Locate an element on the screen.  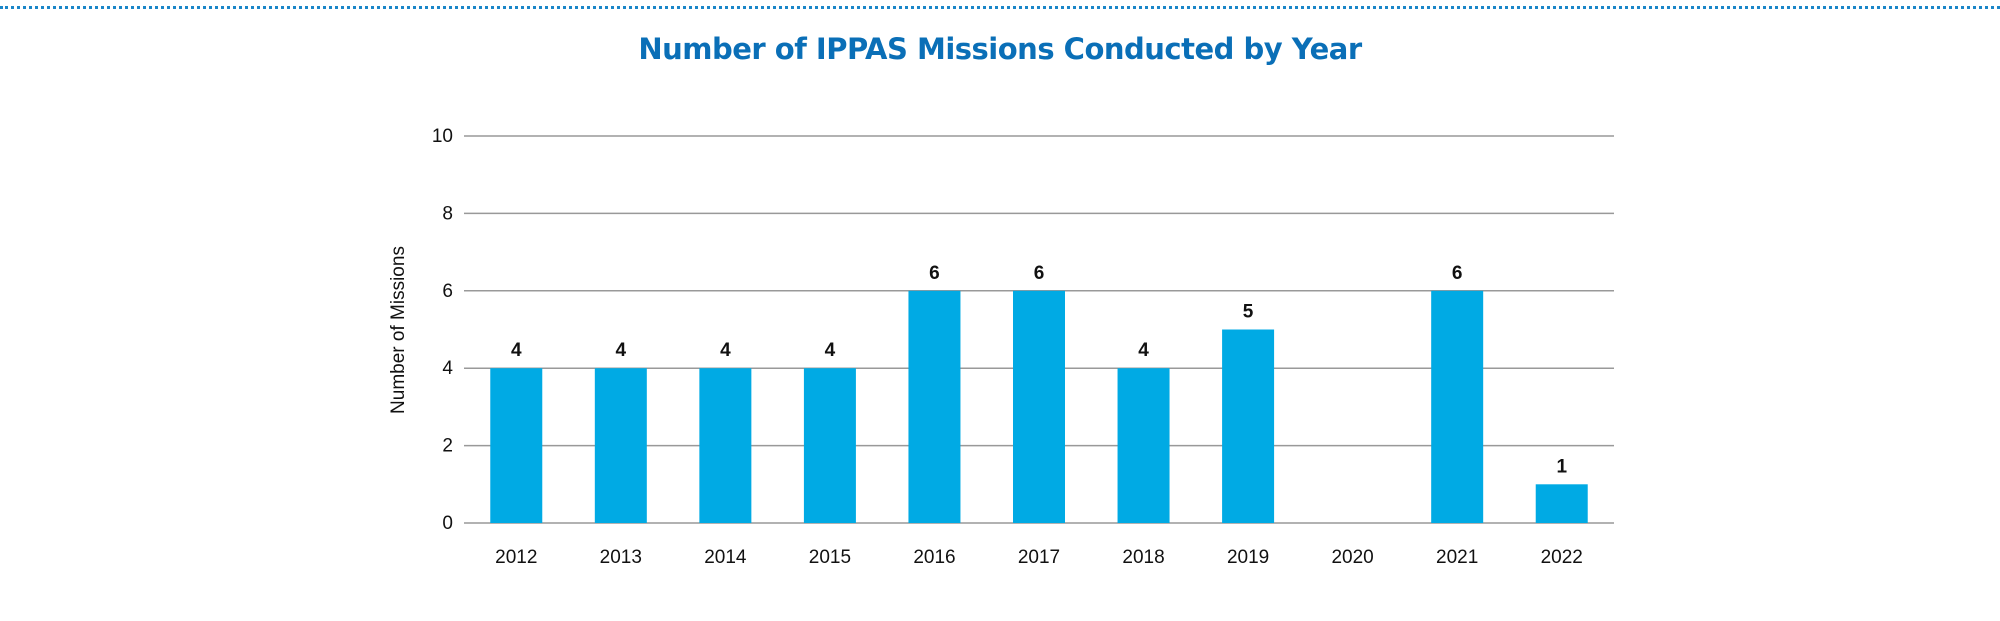
data-label-2016: 6 is located at coordinates (934, 273).